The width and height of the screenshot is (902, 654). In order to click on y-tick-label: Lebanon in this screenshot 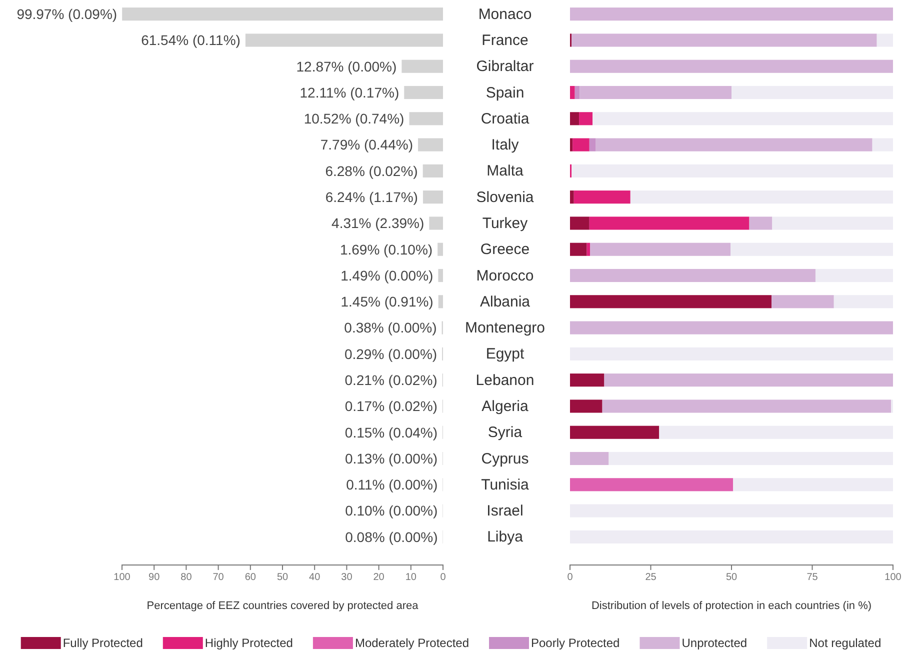, I will do `click(505, 380)`.